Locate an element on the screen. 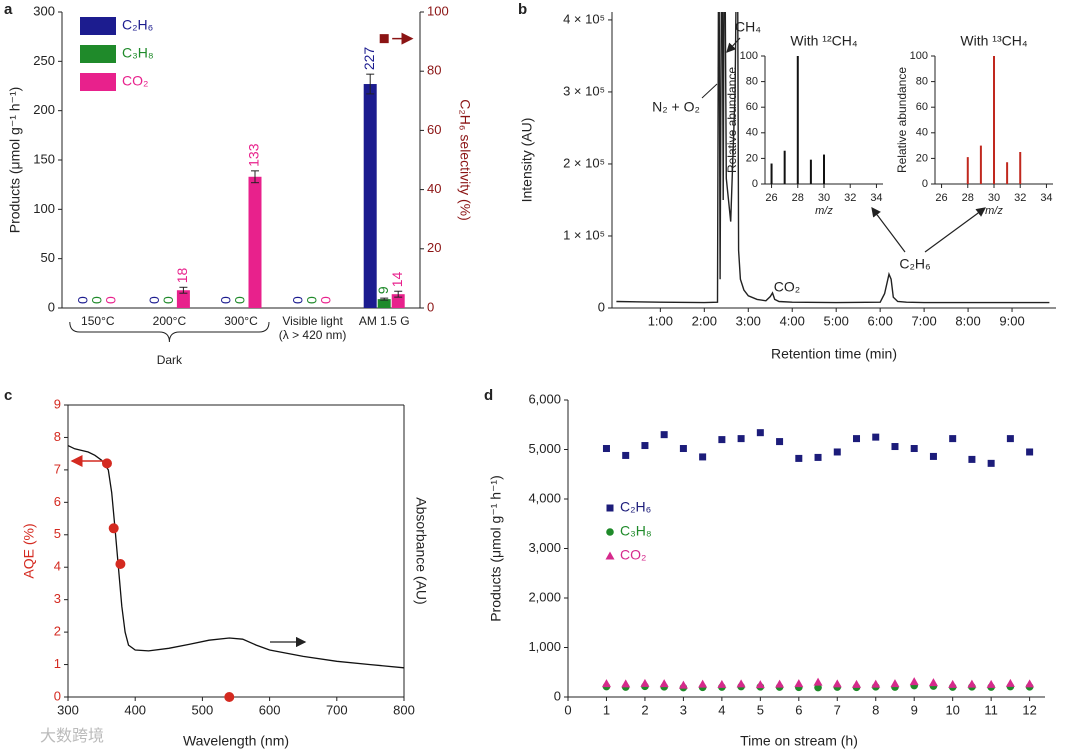 This screenshot has height=751, width=1080. legend-label: C₃H₈ is located at coordinates (138, 53).